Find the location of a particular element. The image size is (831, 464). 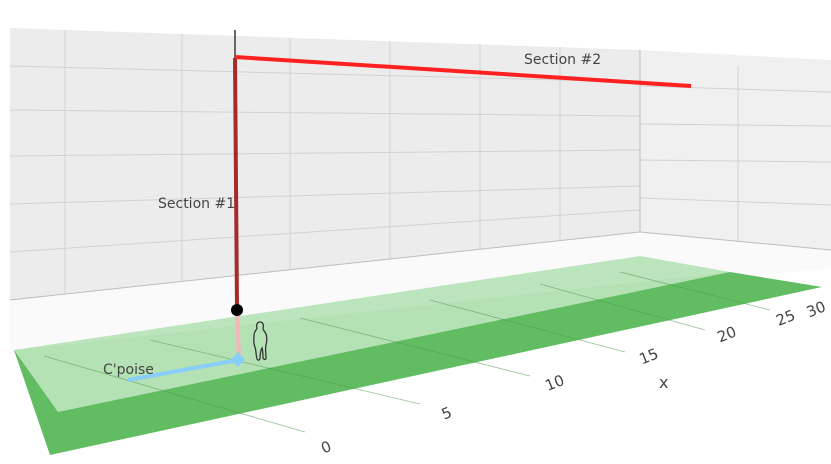

x-tick-label: 30 is located at coordinates (816, 309).